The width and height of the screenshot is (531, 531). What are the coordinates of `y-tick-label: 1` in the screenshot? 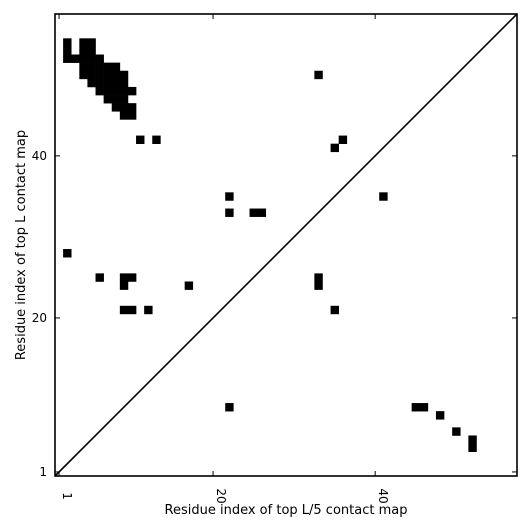 It's located at (43, 472).